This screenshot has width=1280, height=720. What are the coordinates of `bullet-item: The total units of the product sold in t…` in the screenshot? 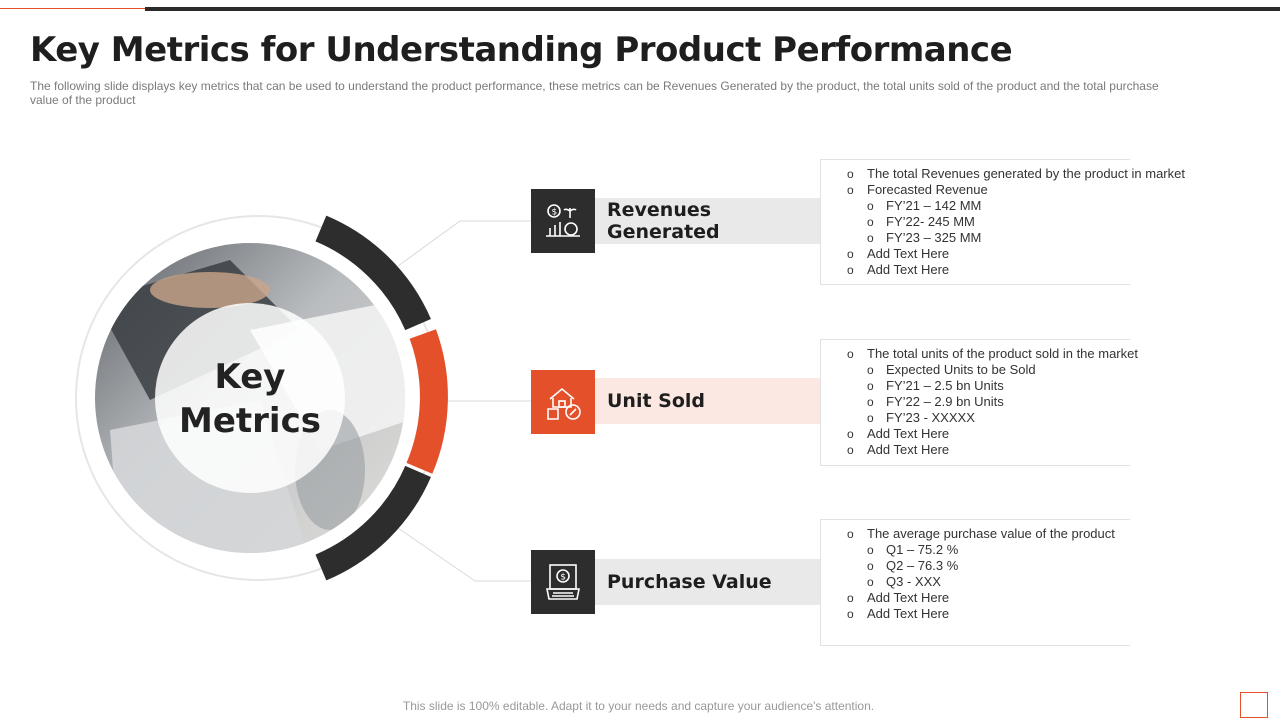 It's located at (992, 354).